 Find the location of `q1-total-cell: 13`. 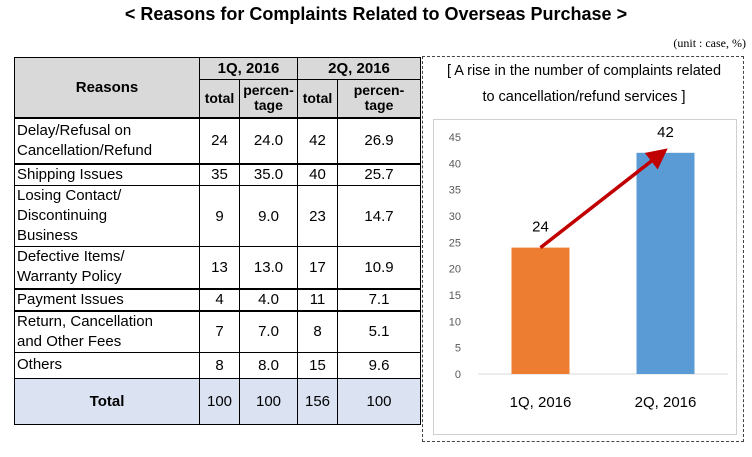

q1-total-cell: 13 is located at coordinates (219, 267).